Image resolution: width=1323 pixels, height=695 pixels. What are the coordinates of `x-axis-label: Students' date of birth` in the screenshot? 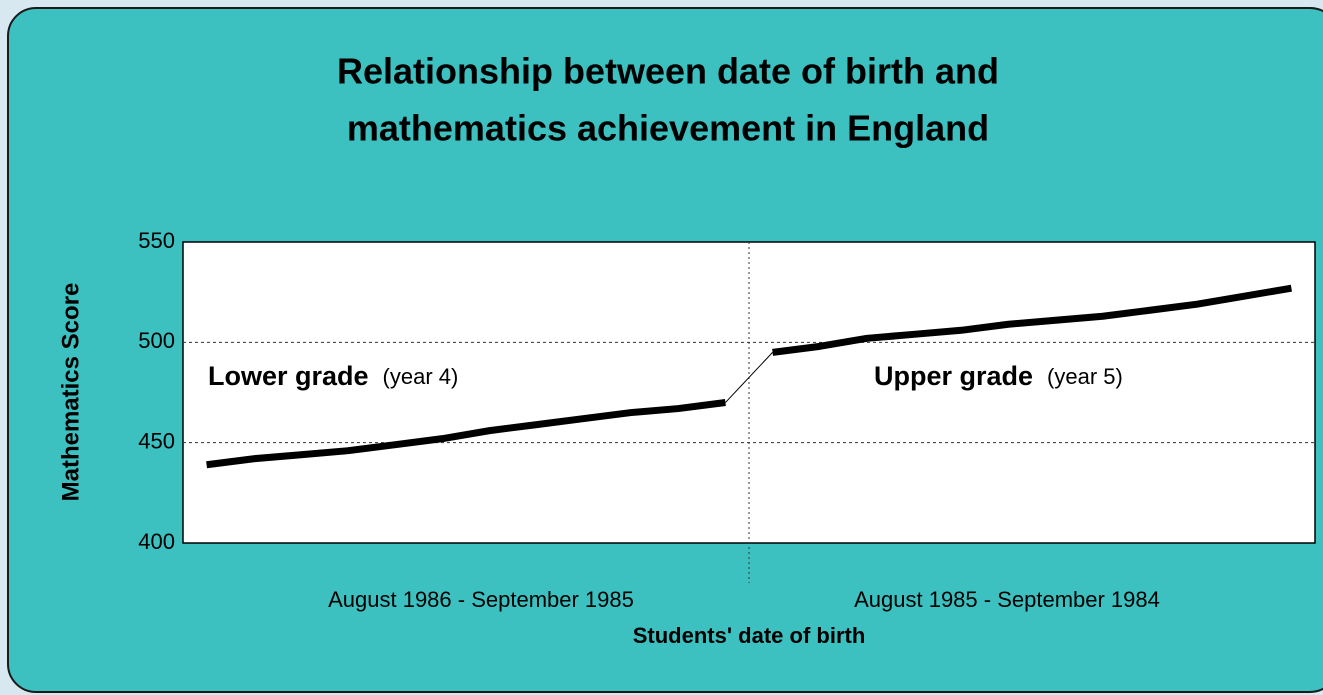 It's located at (749, 635).